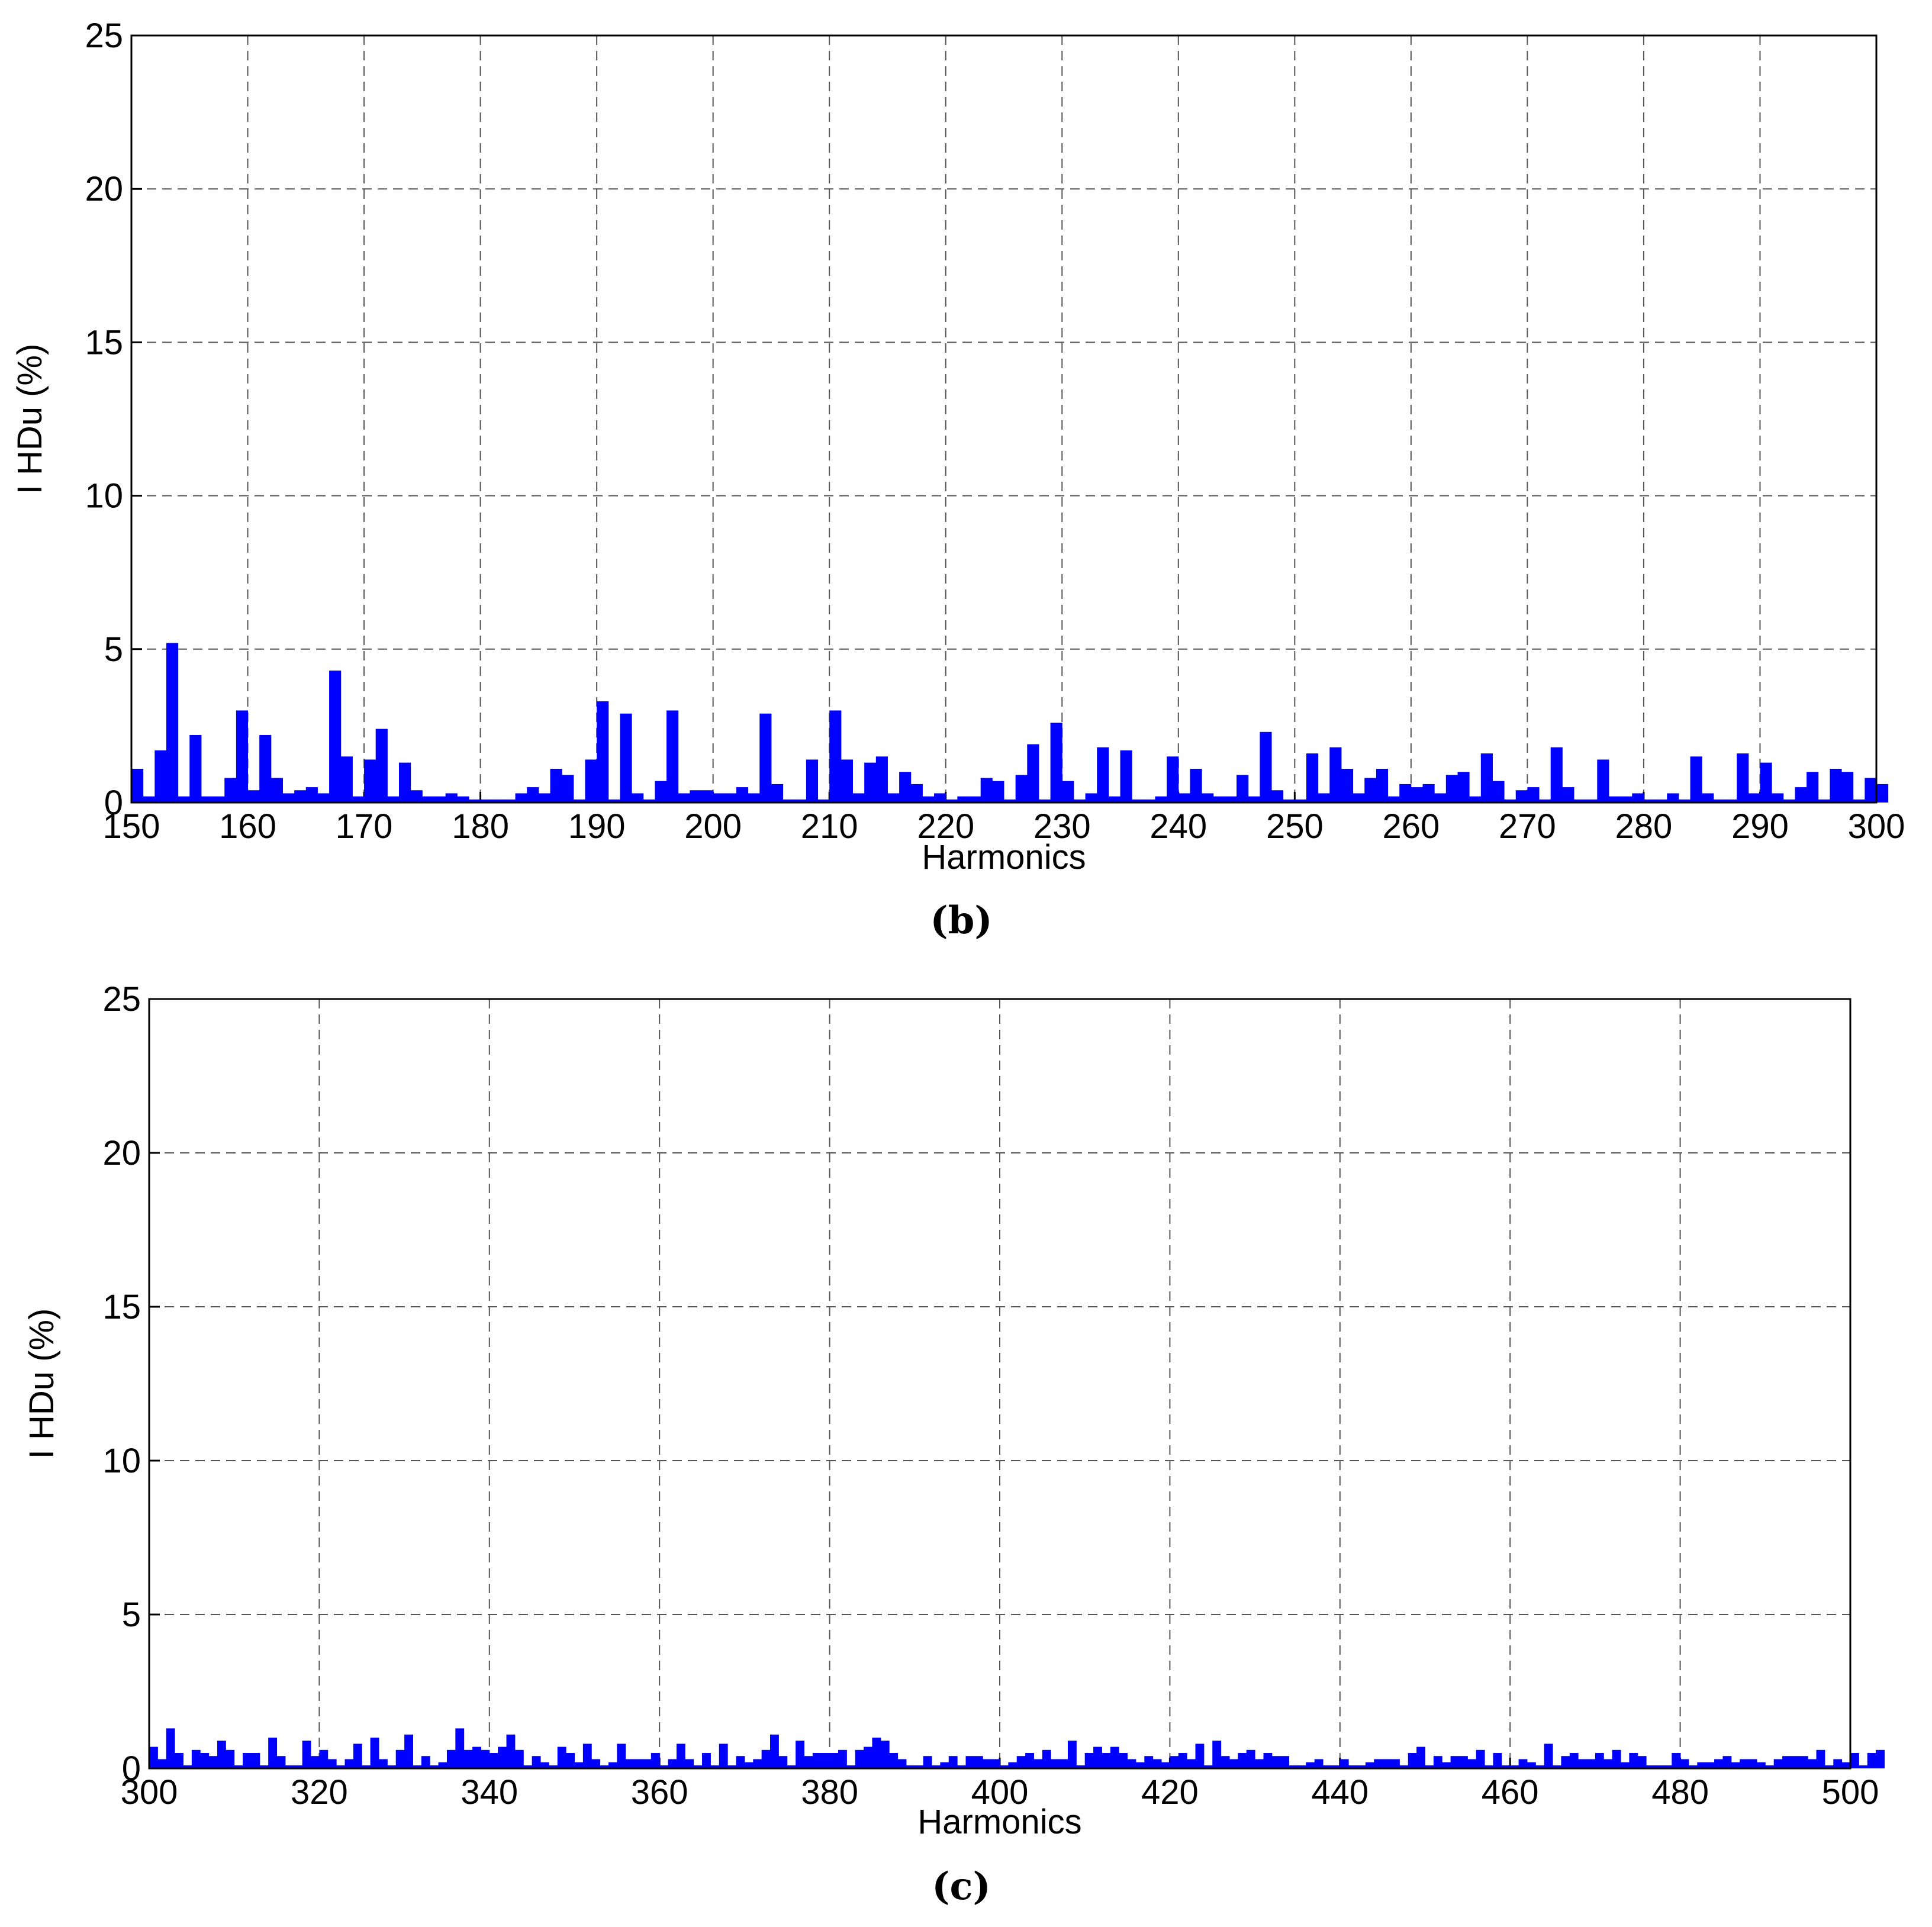 The width and height of the screenshot is (1932, 1927). Describe the element at coordinates (104, 496) in the screenshot. I see `y-tick-label: 10` at that location.